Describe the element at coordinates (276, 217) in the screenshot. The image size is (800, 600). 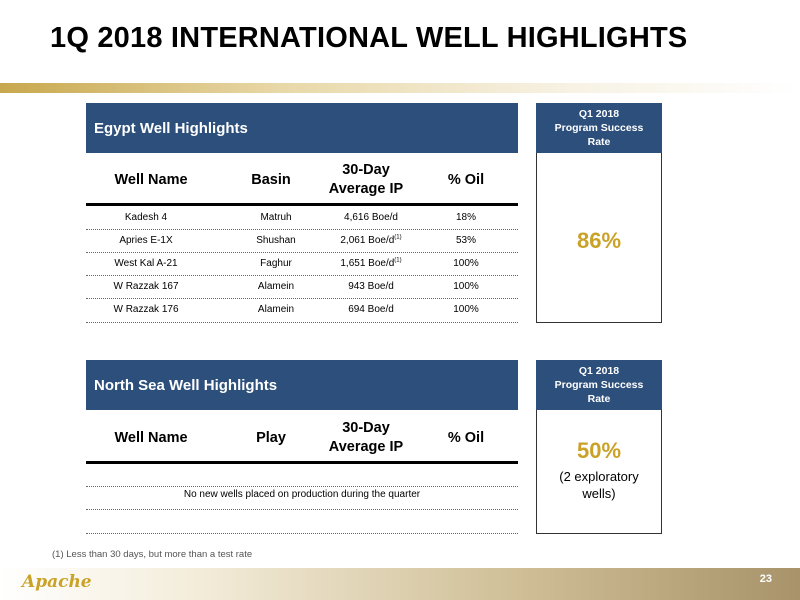
I see `basin-cell: Matruh` at that location.